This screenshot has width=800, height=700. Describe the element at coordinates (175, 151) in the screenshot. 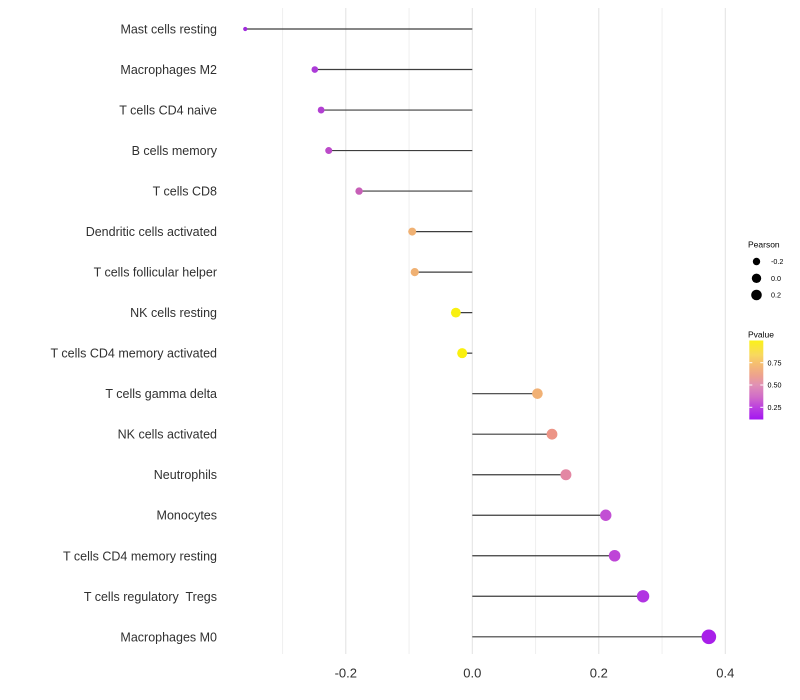

I see `y-axis-label: B cells memory` at that location.